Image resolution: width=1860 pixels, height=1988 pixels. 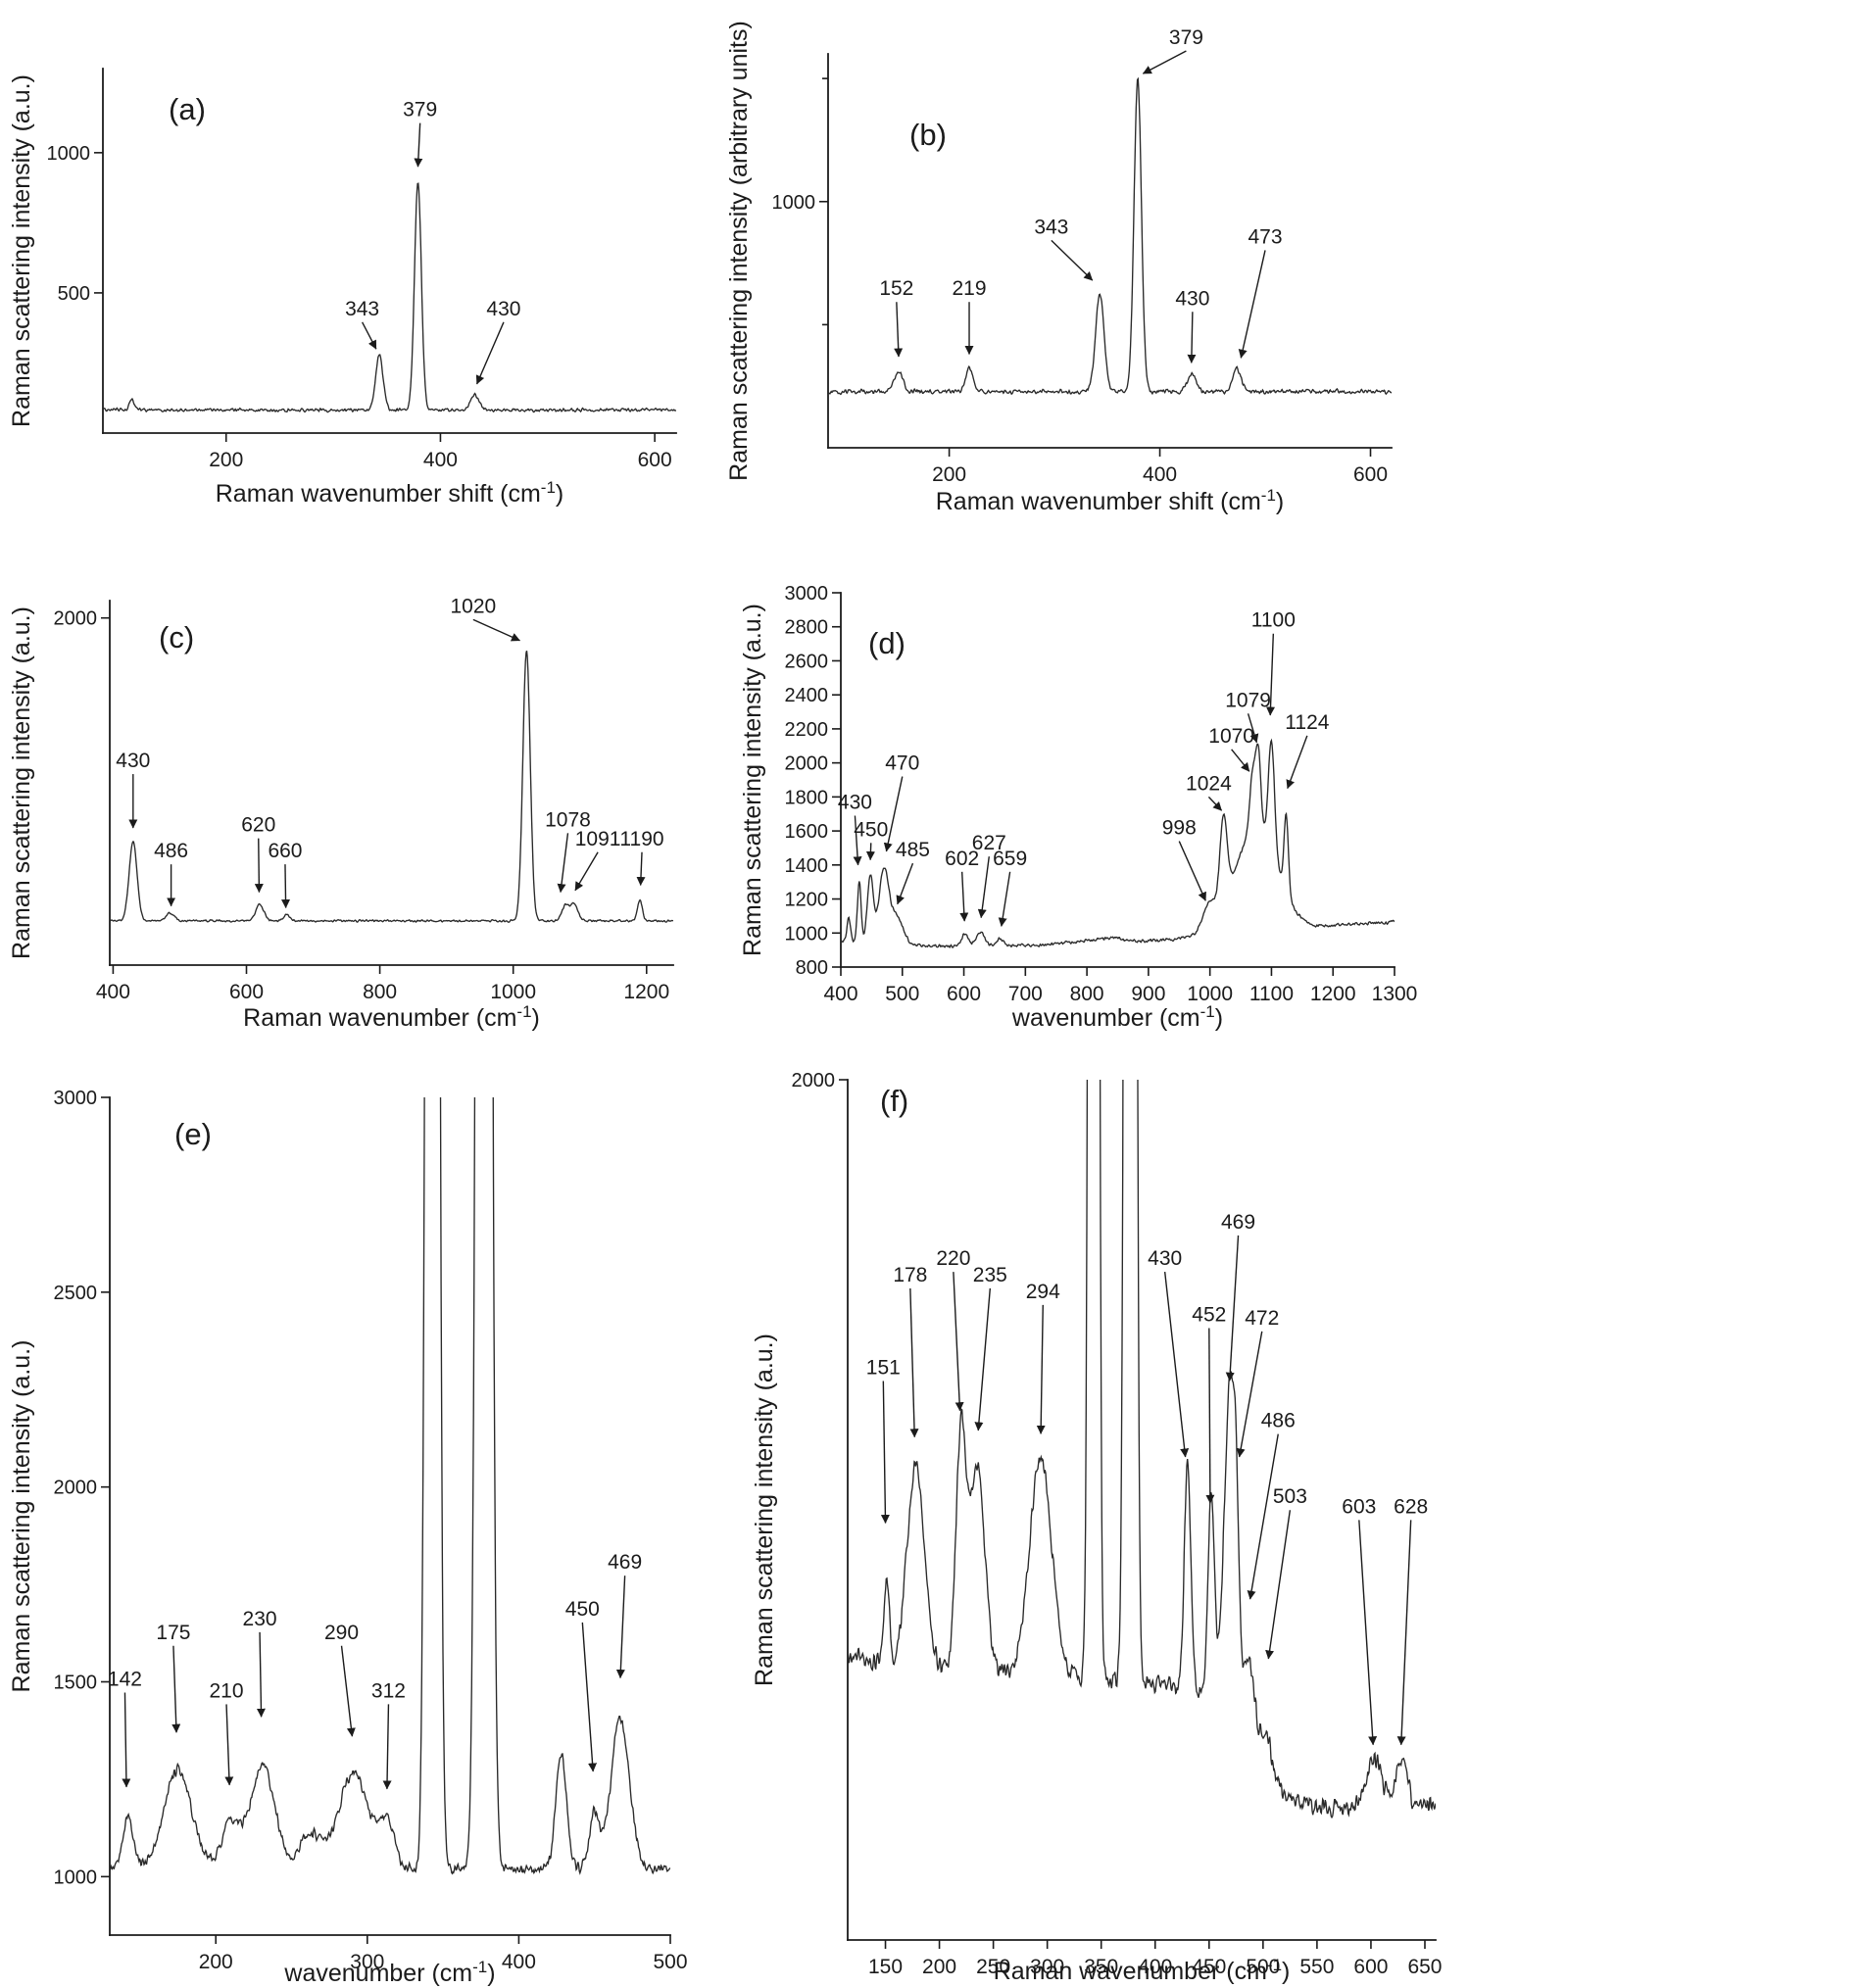 I want to click on y-tick-label: 2400, so click(x=807, y=695).